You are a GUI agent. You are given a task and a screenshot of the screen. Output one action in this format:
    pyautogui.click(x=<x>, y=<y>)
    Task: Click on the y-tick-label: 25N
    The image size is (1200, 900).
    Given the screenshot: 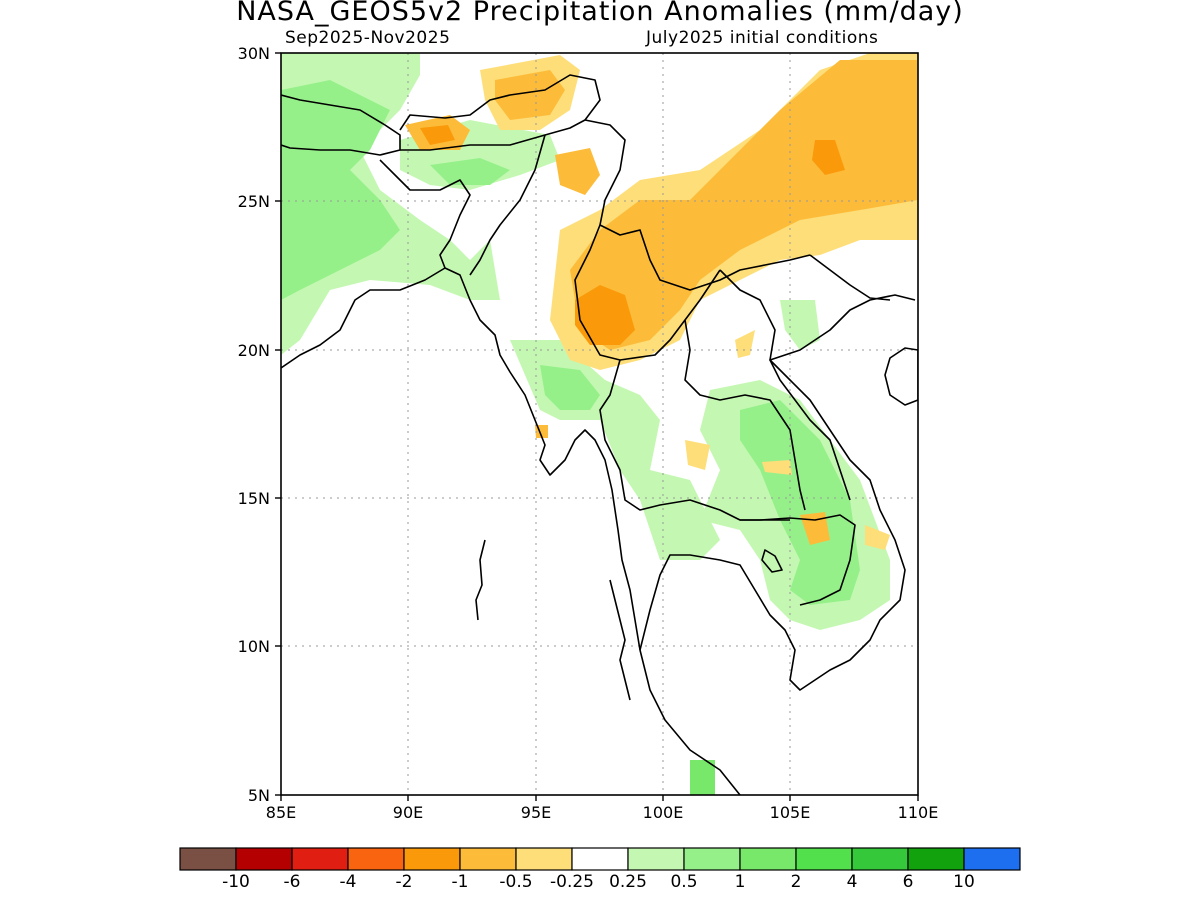 What is the action you would take?
    pyautogui.click(x=254, y=201)
    